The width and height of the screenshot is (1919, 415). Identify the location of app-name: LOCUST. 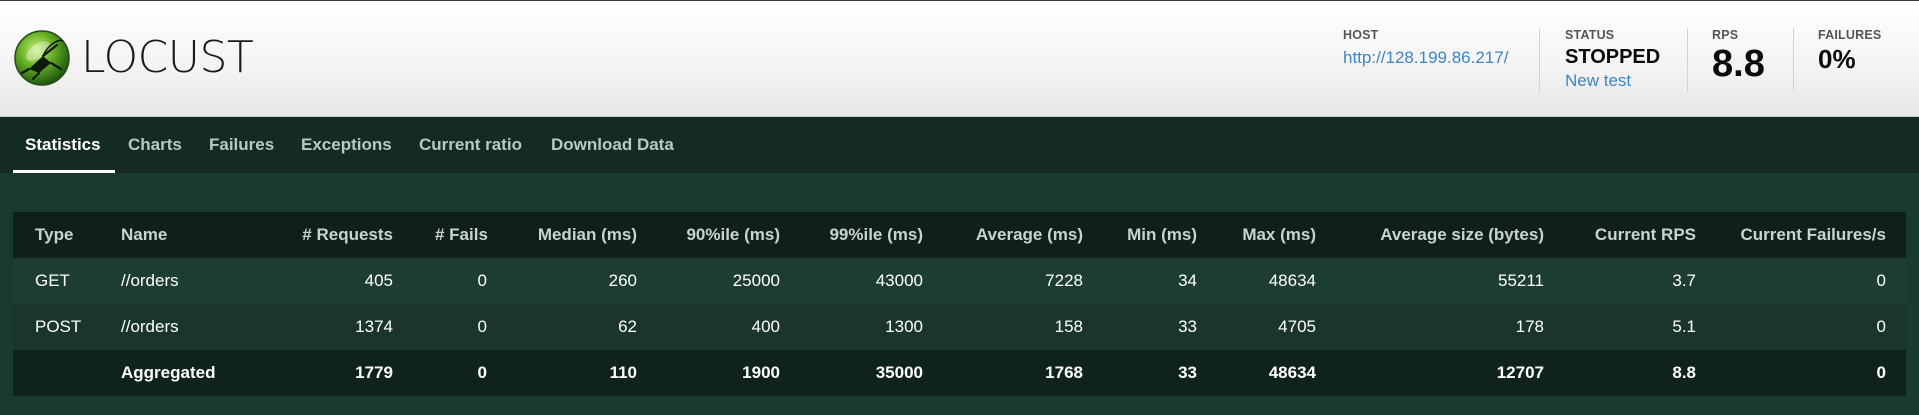
(167, 57).